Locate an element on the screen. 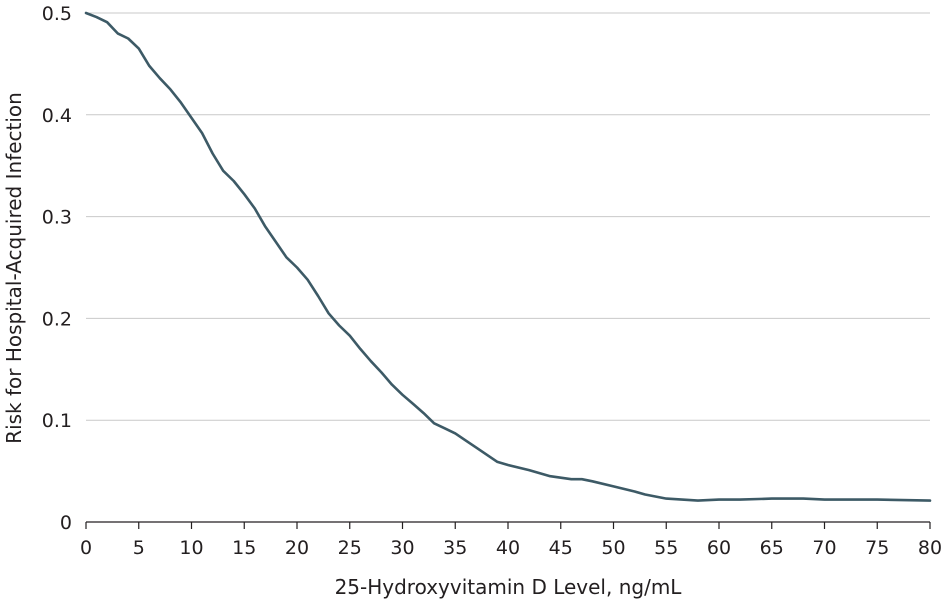  x-tick-label: 45 is located at coordinates (561, 548).